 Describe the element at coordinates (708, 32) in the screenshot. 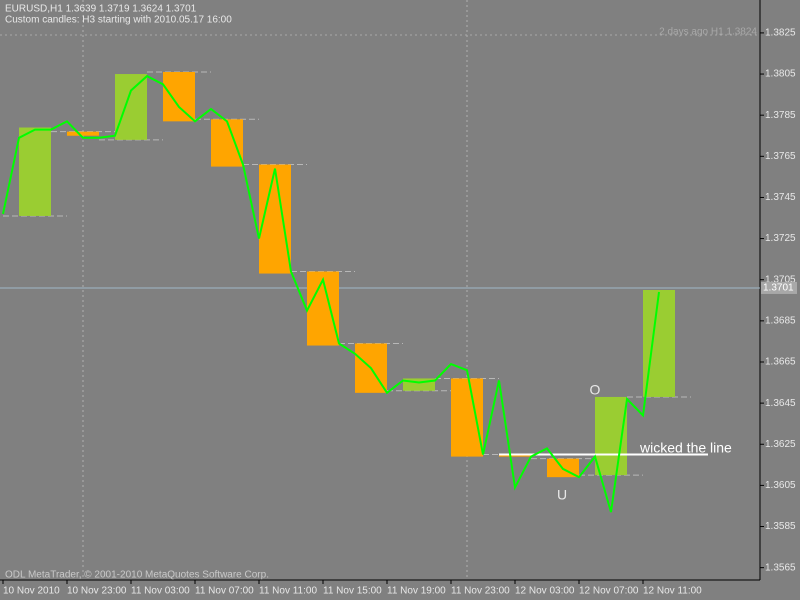

I see `corner-label: 2 days ago H1 1.3824` at that location.